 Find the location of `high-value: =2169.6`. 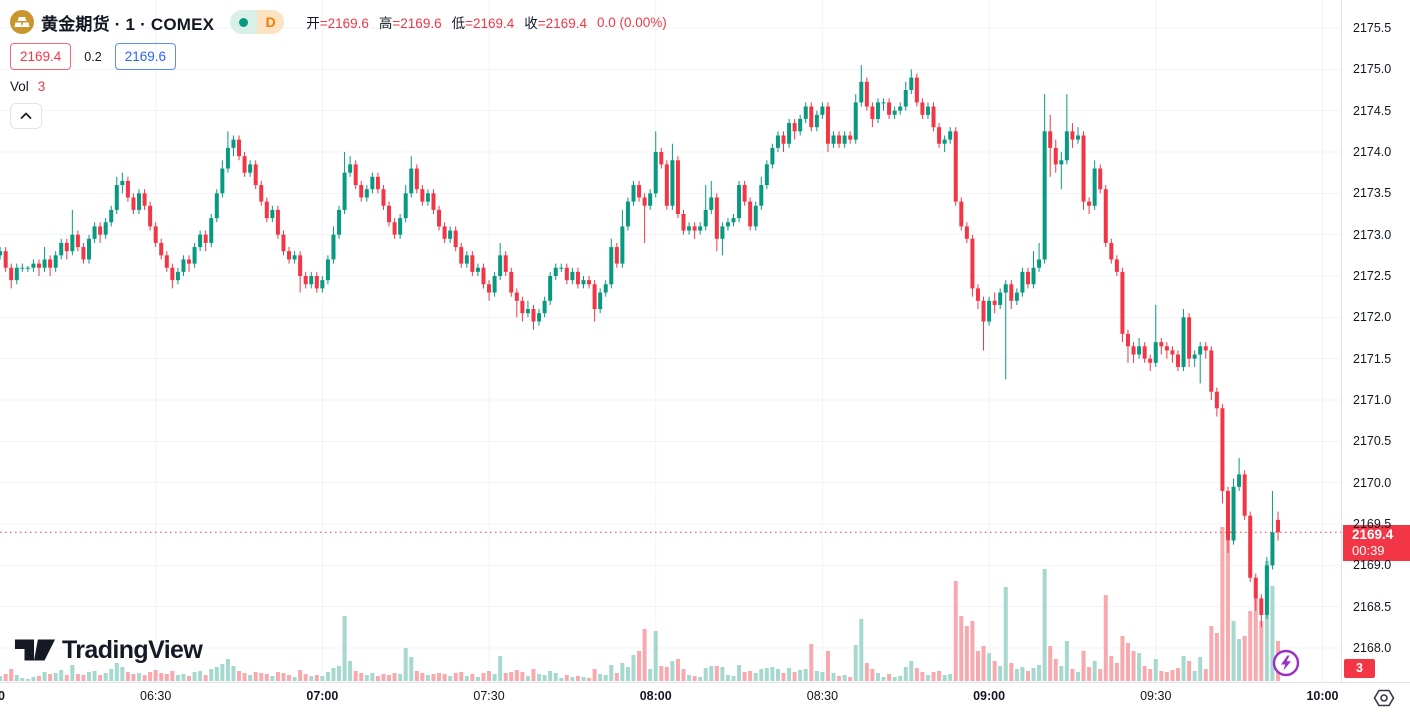

high-value: =2169.6 is located at coordinates (417, 23).